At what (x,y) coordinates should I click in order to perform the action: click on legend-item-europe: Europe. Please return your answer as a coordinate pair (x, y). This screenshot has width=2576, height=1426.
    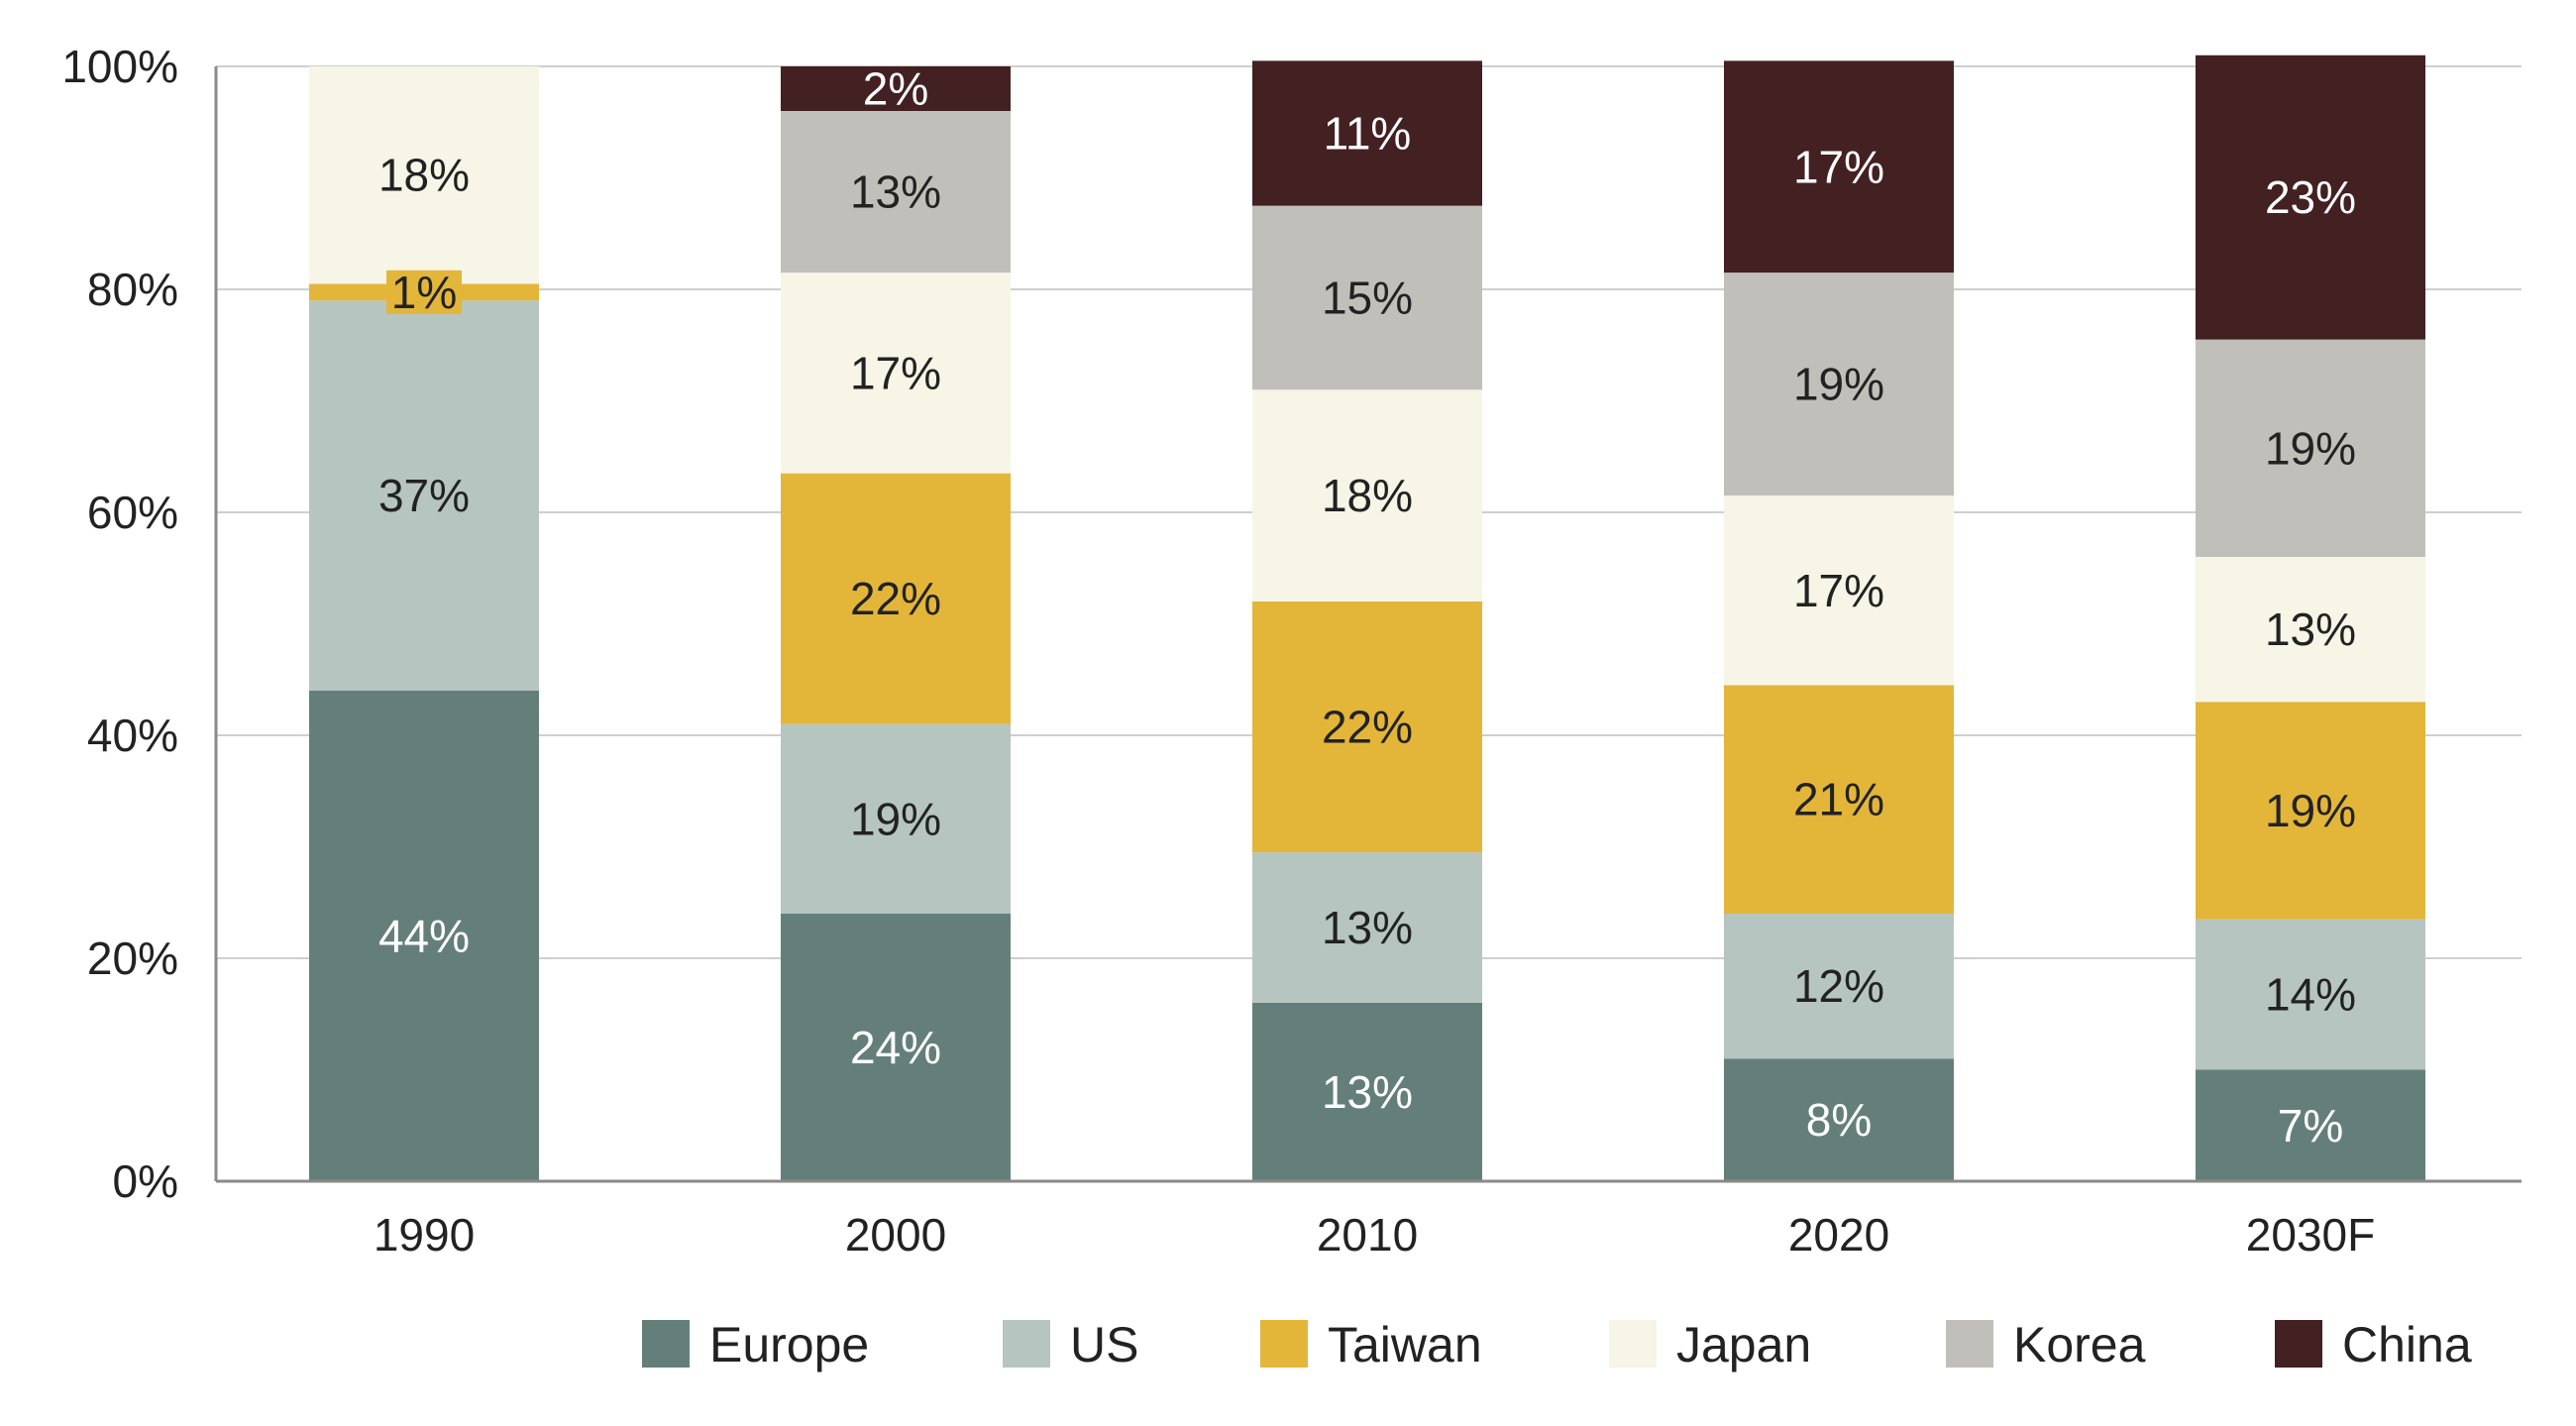
    Looking at the image, I should click on (755, 1344).